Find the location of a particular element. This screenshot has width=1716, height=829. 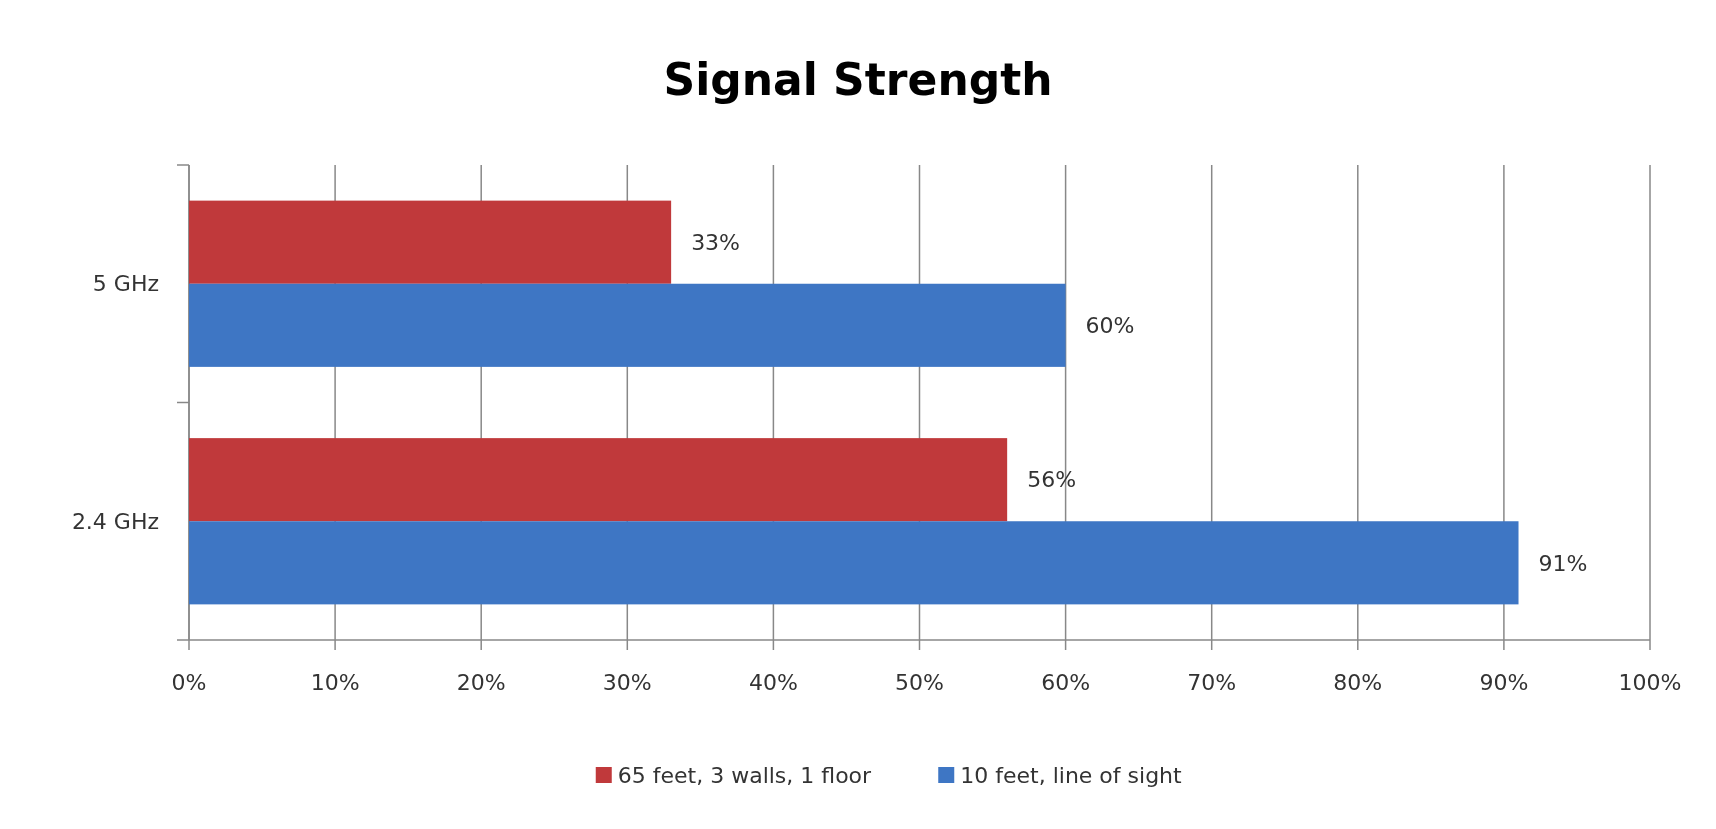

x-tick-label: 50% is located at coordinates (919, 682).